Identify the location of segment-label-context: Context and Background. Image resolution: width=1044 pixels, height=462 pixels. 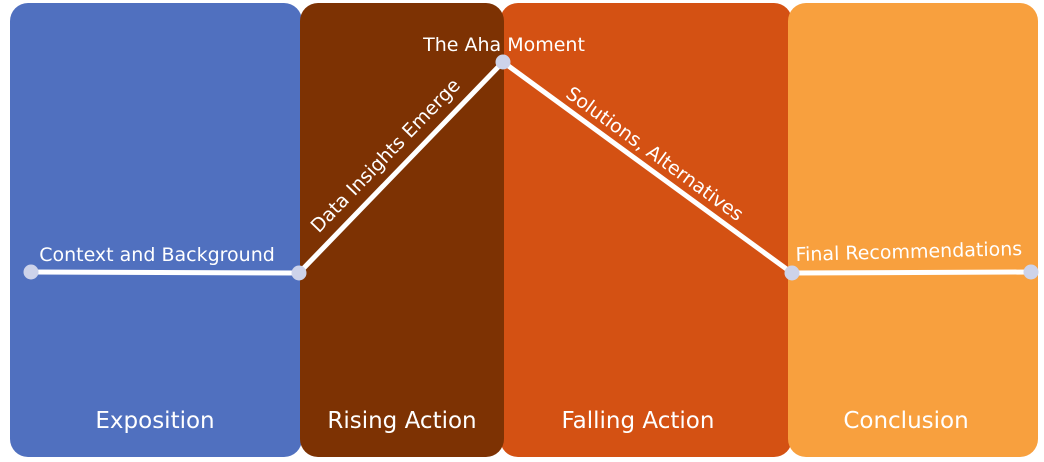
(157, 255).